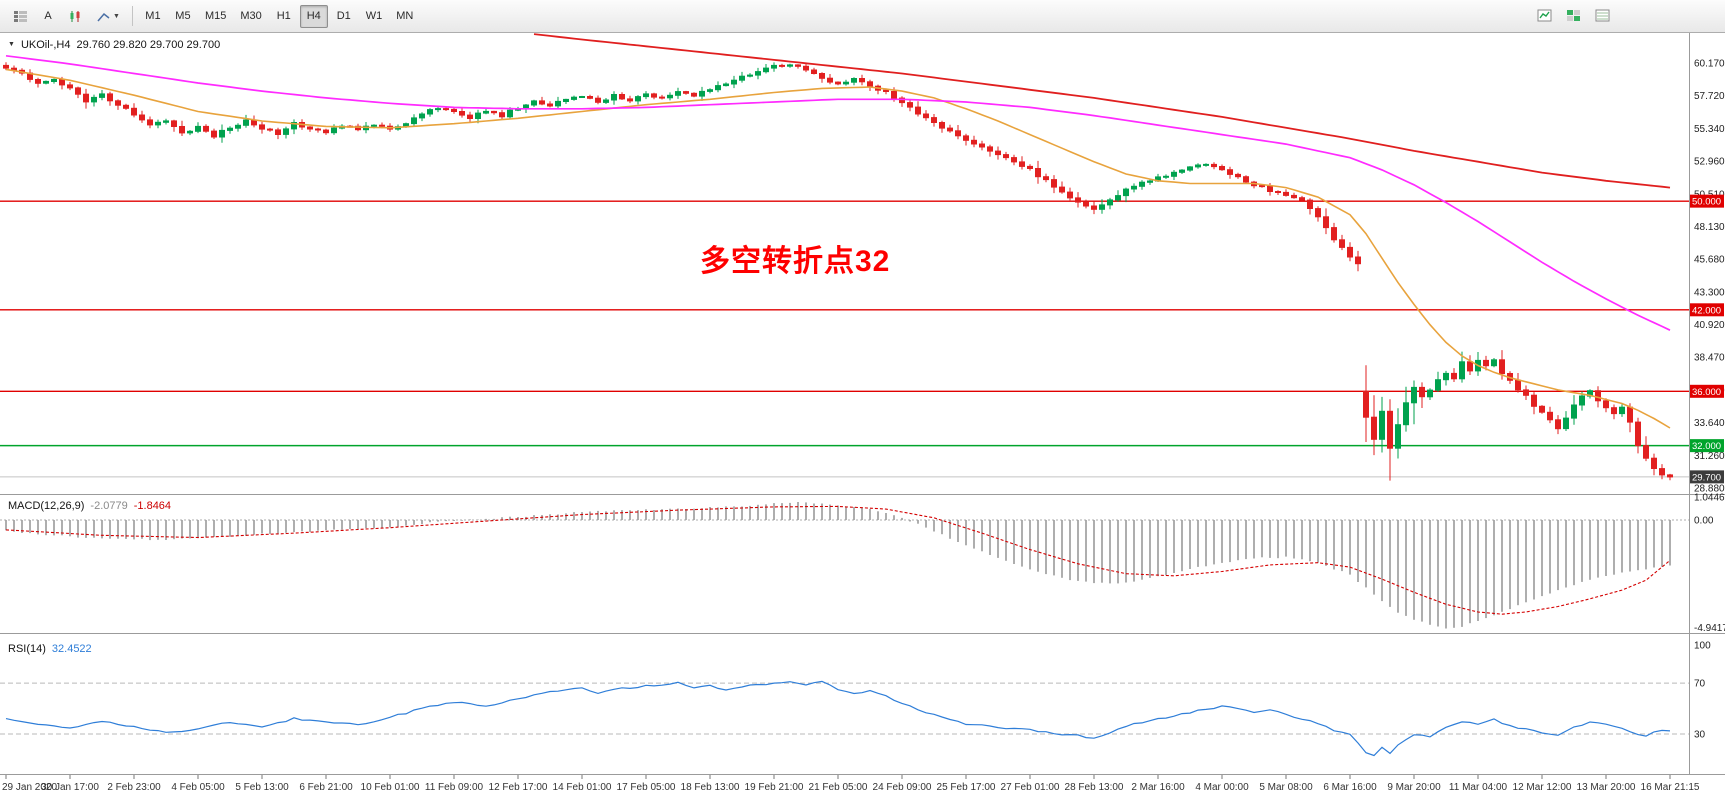 The height and width of the screenshot is (797, 1725). I want to click on toolbar: A ▼ M1 M5 M15 M30 H1 H4 D1 W1 MN, so click(862, 16).